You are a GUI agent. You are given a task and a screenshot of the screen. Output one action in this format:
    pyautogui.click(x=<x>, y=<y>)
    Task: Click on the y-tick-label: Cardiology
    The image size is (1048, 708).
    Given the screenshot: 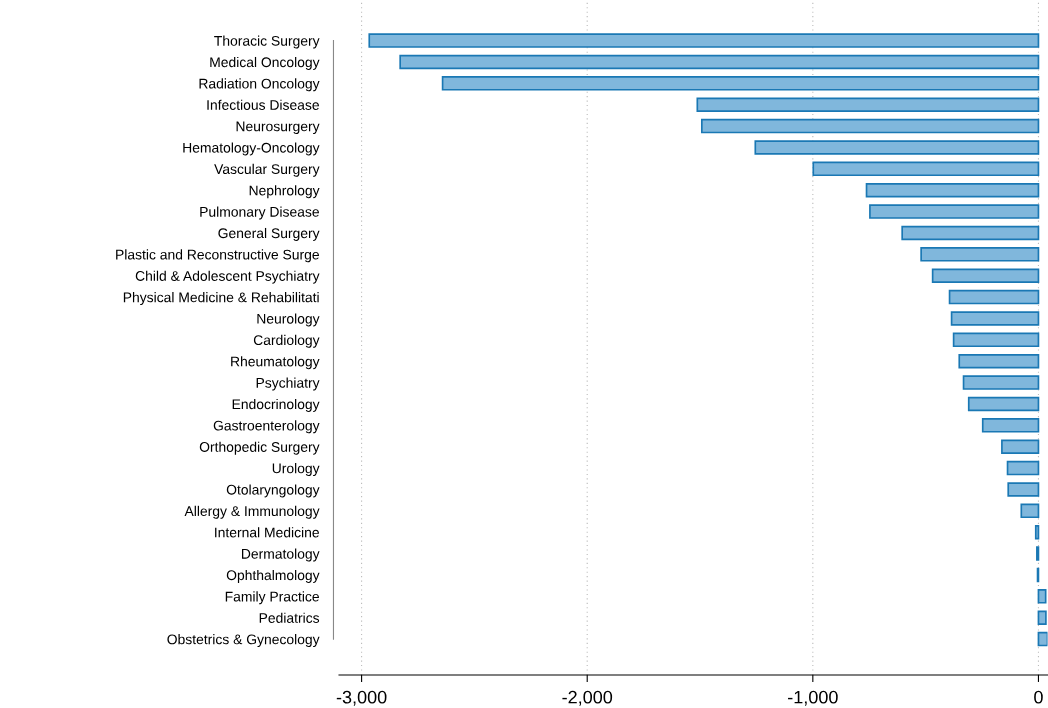 What is the action you would take?
    pyautogui.click(x=286, y=341)
    